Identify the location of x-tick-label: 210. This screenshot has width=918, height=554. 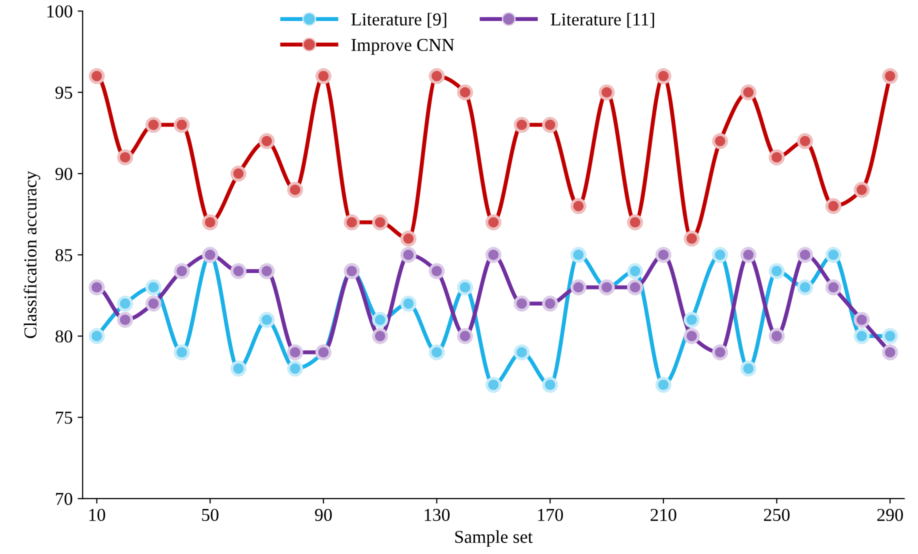
(663, 515).